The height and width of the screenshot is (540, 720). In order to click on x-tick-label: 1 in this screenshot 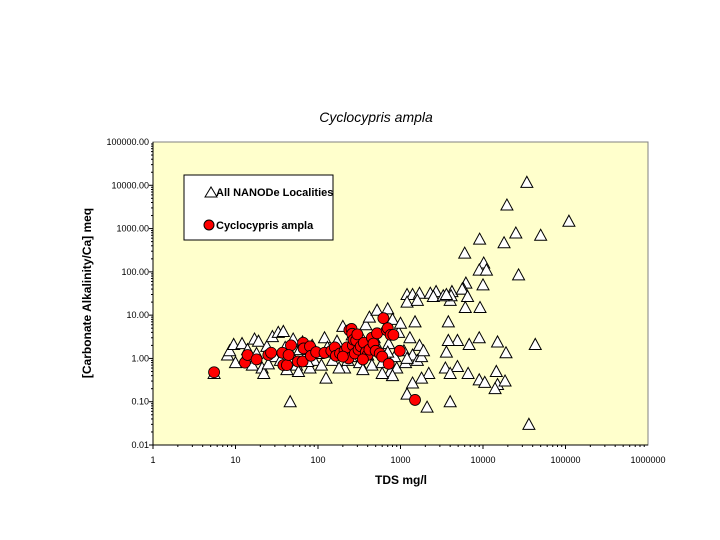, I will do `click(152, 460)`.